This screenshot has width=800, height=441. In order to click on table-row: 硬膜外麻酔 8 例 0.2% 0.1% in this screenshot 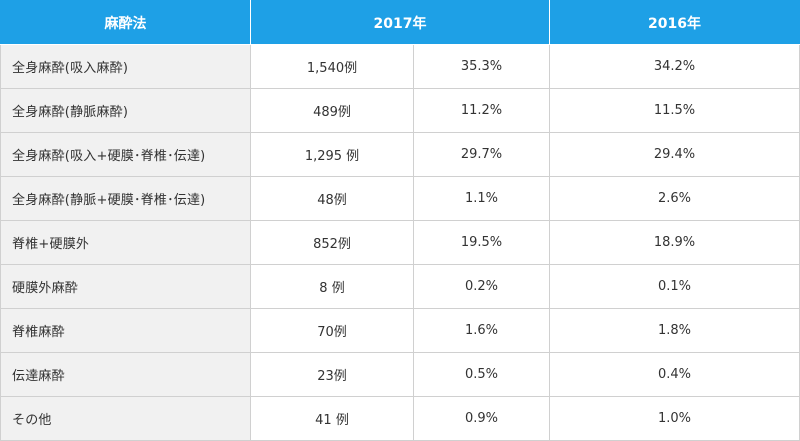, I will do `click(400, 286)`.